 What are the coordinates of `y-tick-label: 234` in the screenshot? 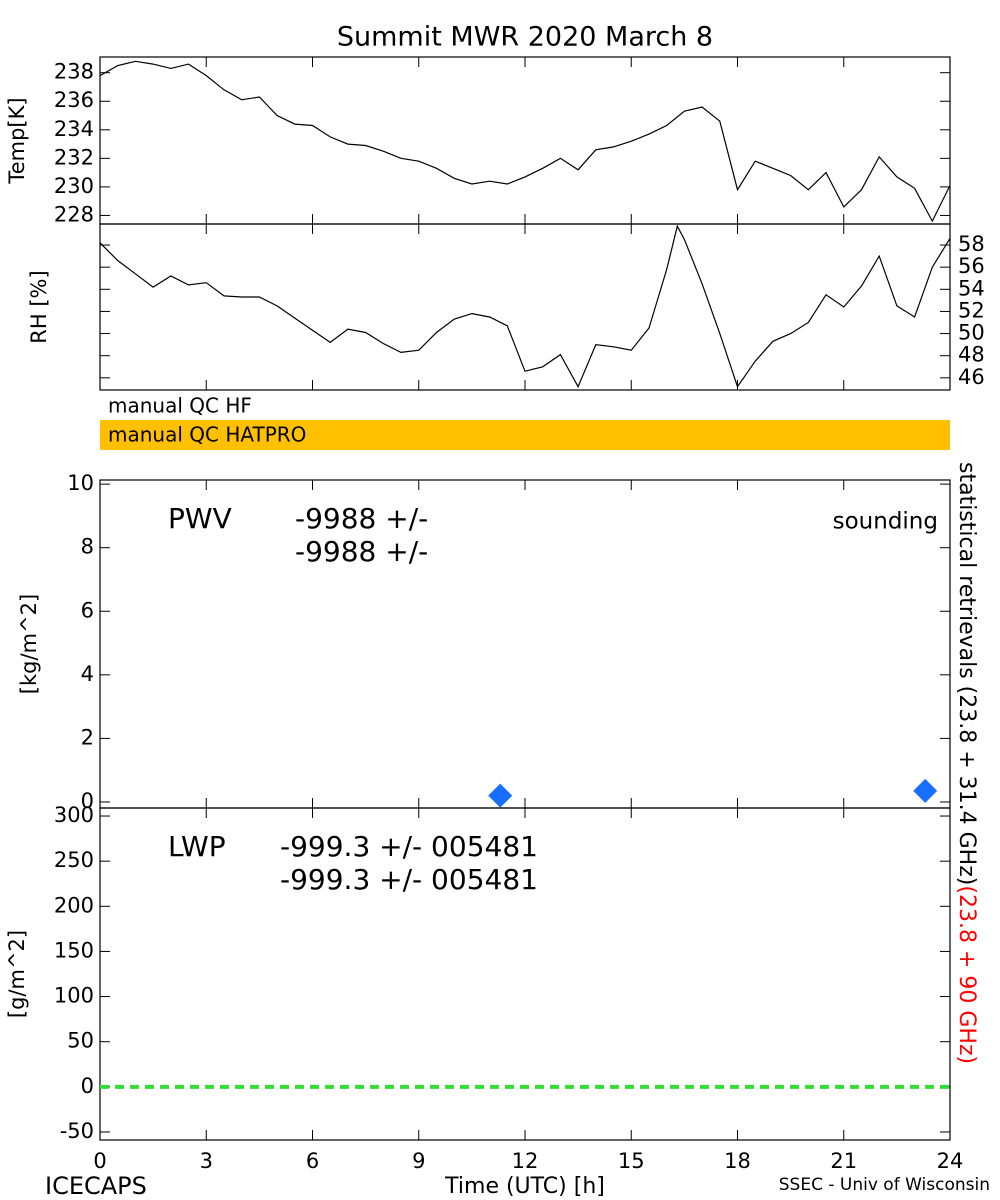 It's located at (74, 129).